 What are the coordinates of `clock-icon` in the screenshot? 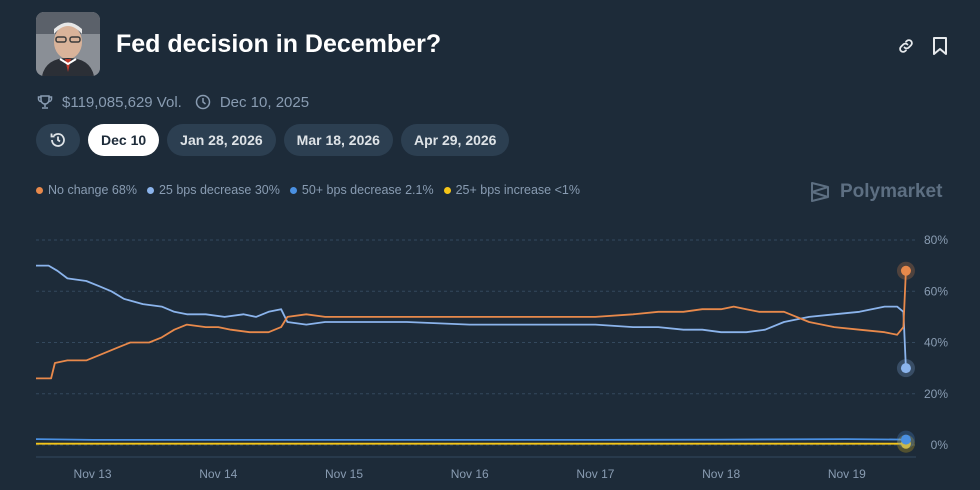 It's located at (203, 102).